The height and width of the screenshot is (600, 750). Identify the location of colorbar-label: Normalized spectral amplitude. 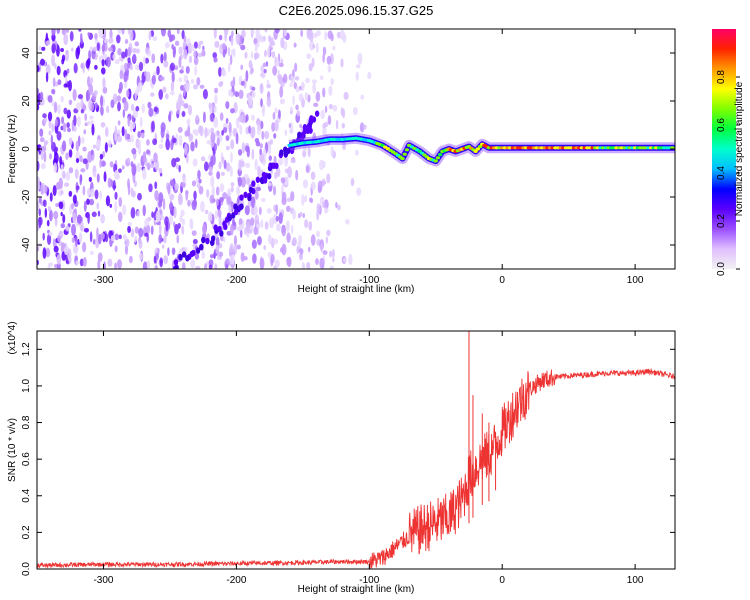
(739, 148).